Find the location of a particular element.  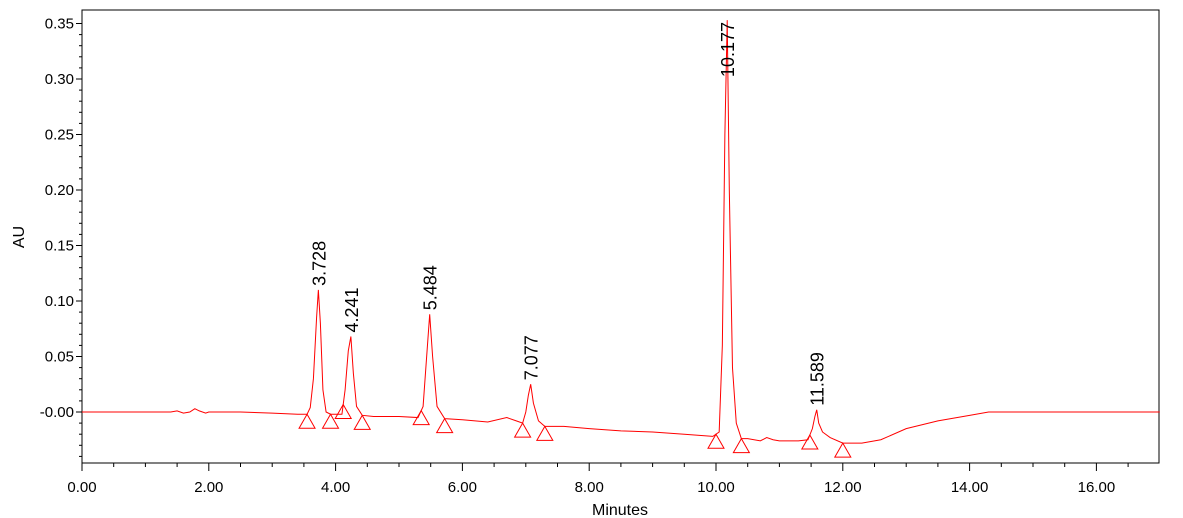

x-tick-label: 12.00 is located at coordinates (843, 487).